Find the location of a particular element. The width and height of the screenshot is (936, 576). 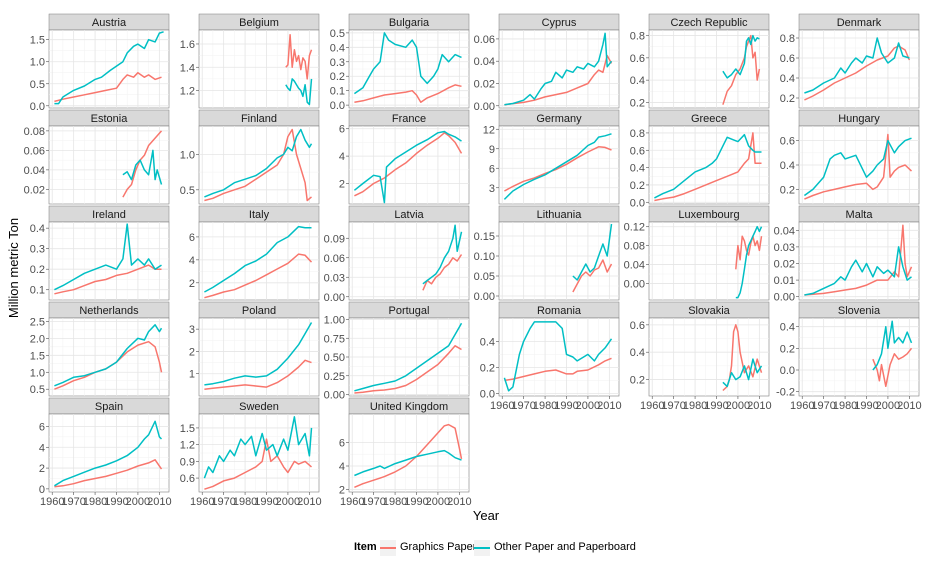

legend-label-other: Other Paper and Paperboard is located at coordinates (565, 547).